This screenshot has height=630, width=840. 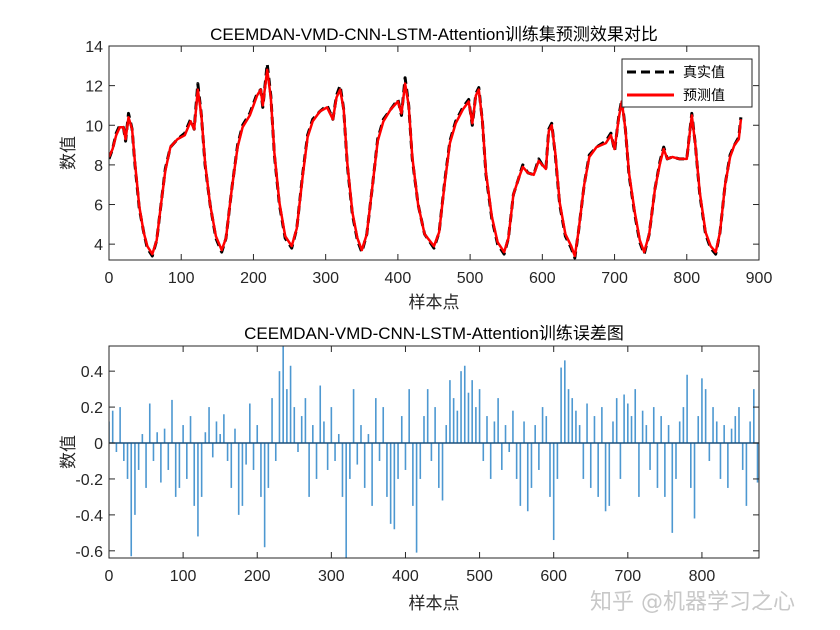 What do you see at coordinates (94, 87) in the screenshot?
I see `y-tick-label: 12` at bounding box center [94, 87].